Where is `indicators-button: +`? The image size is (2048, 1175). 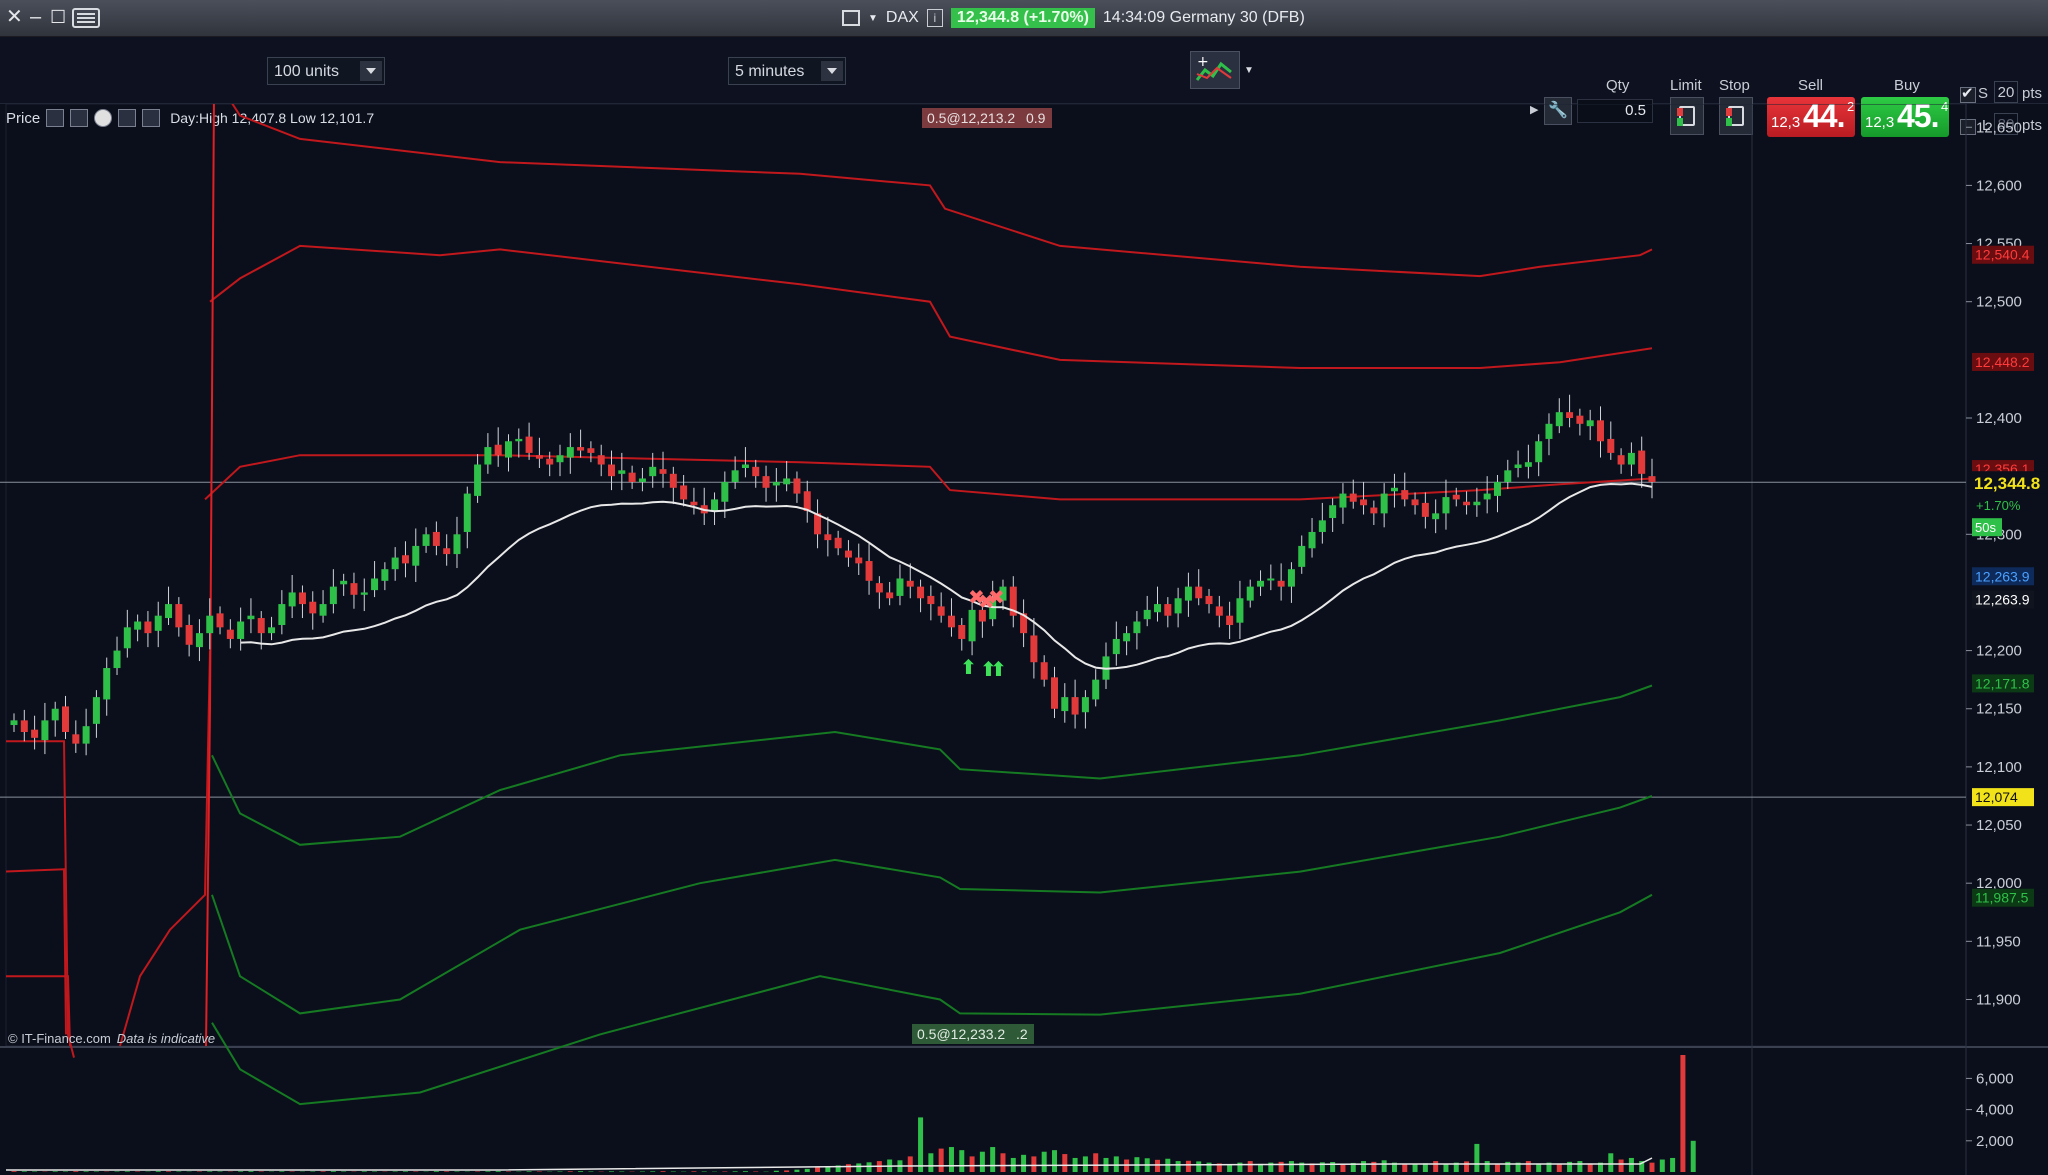 indicators-button: + is located at coordinates (1215, 70).